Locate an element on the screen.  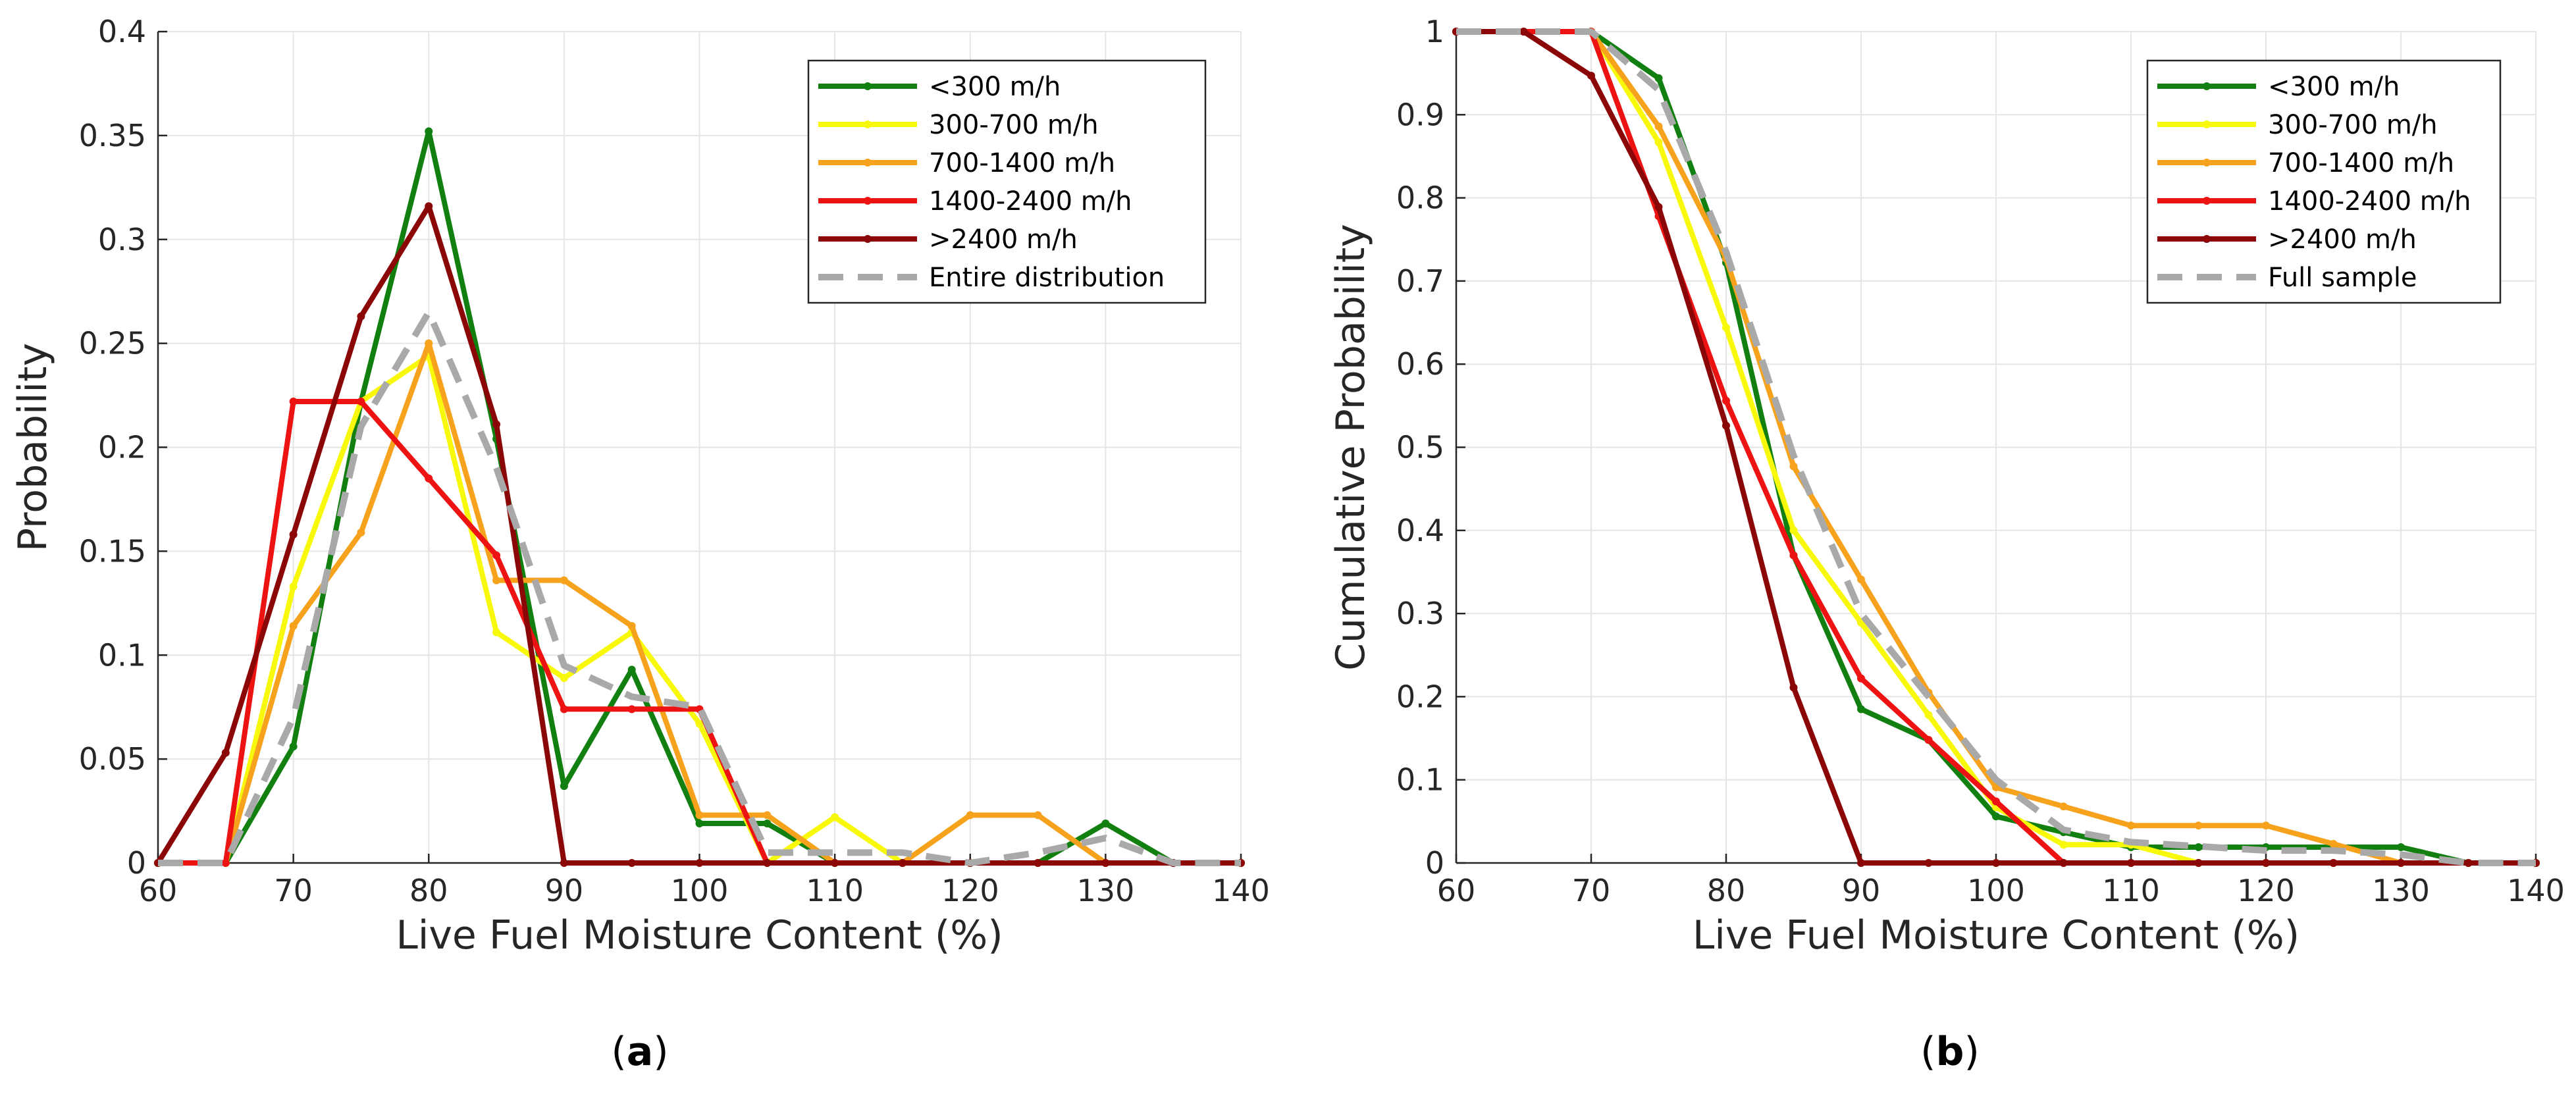
legend-label-lt300: <300 m/h is located at coordinates (995, 87).